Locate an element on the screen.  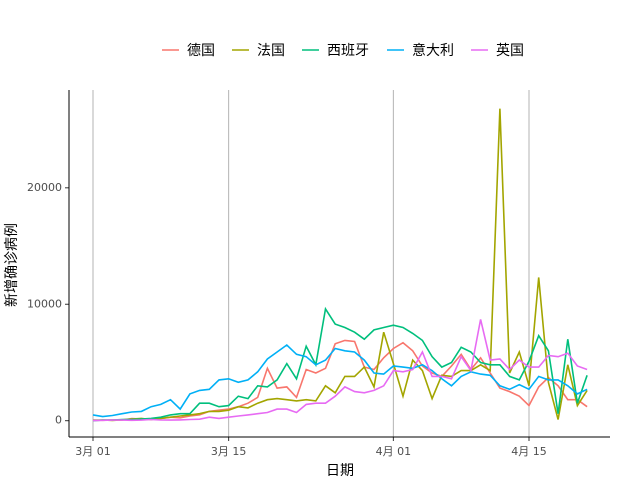
legend-label: 法国 is located at coordinates (271, 51).